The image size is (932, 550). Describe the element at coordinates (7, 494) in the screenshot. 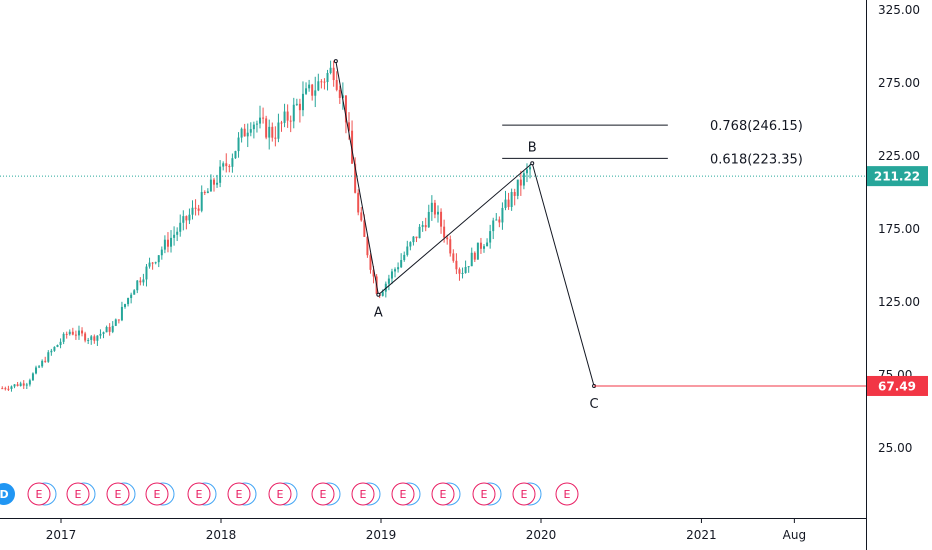

I see `dividend-event-icon` at that location.